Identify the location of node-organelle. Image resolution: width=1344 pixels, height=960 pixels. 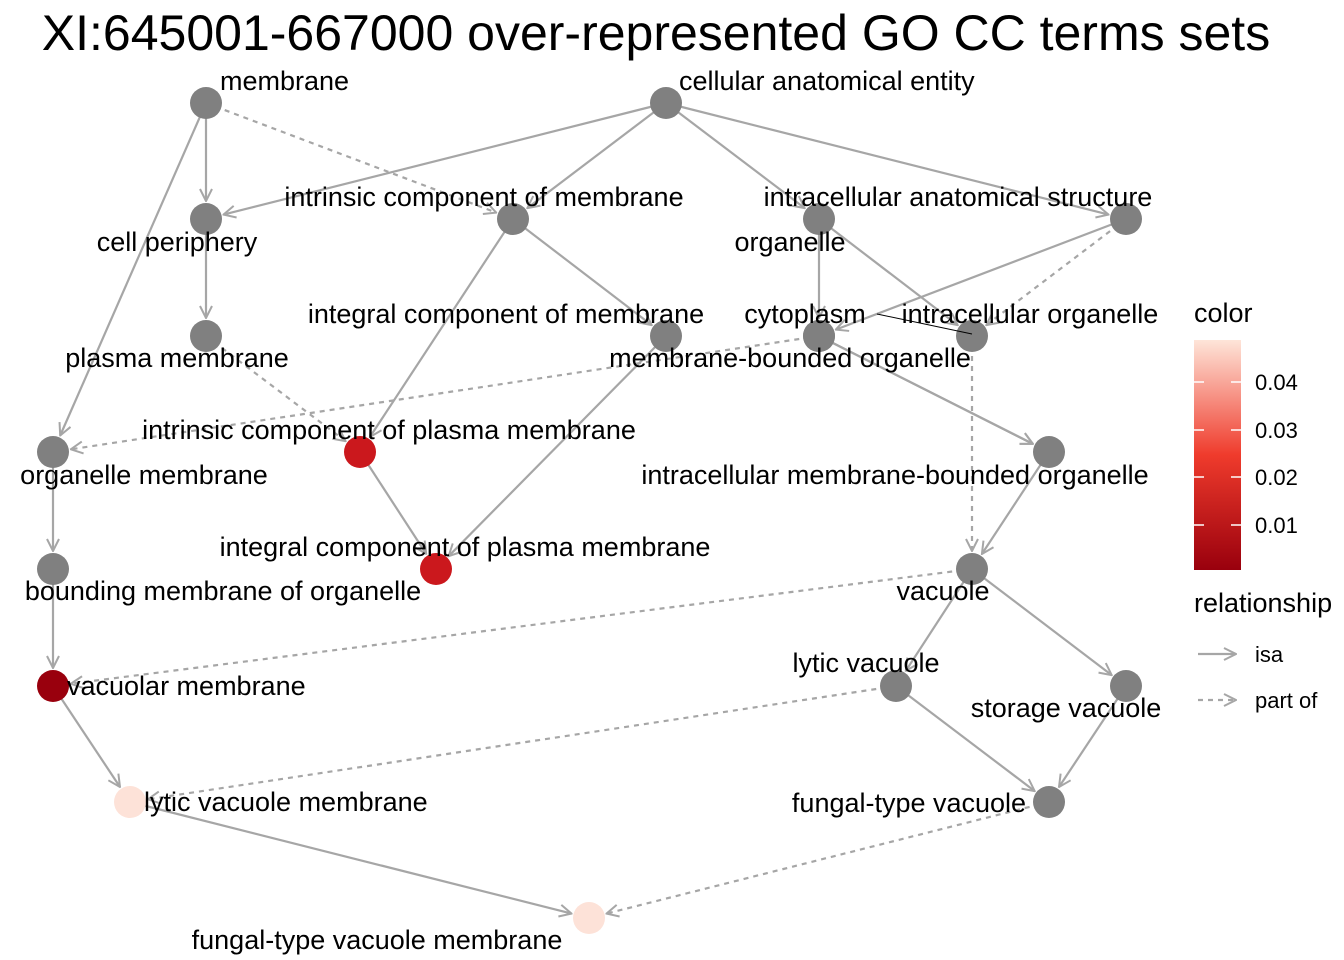
(819, 219).